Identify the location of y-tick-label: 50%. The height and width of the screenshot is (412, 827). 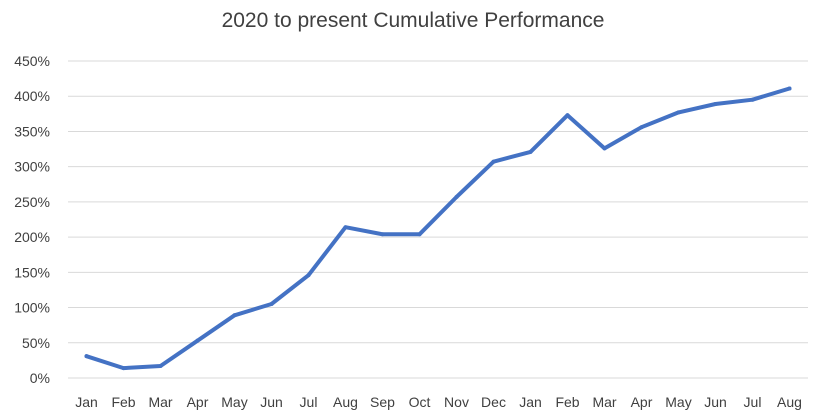
(36, 343).